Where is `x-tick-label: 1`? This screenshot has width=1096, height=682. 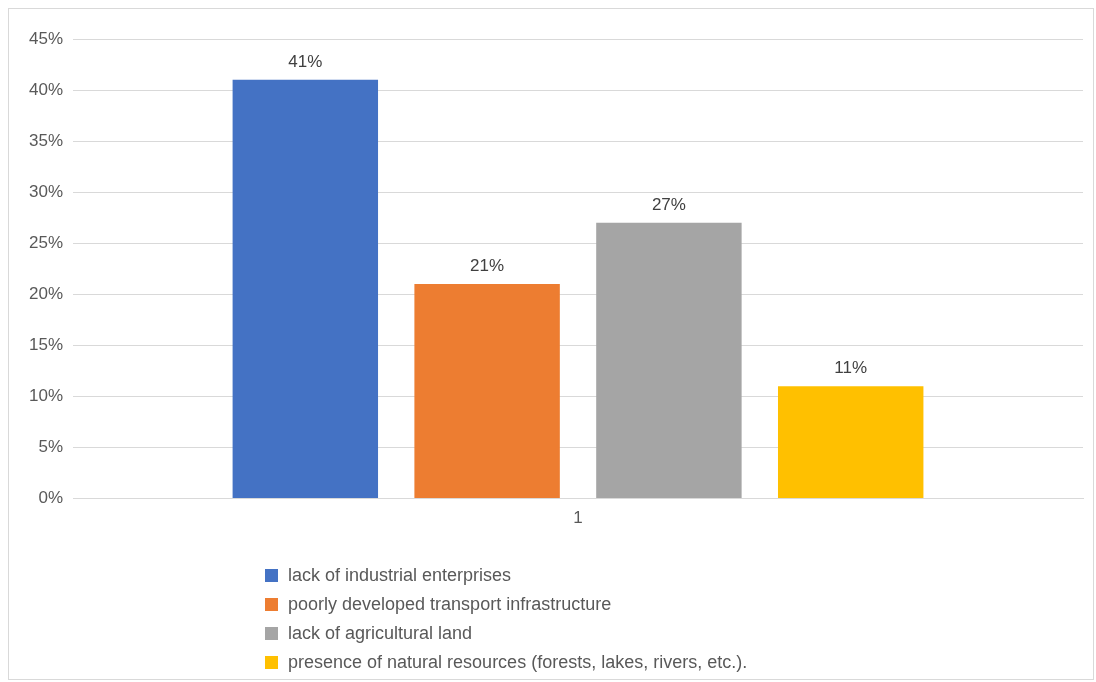 x-tick-label: 1 is located at coordinates (578, 518).